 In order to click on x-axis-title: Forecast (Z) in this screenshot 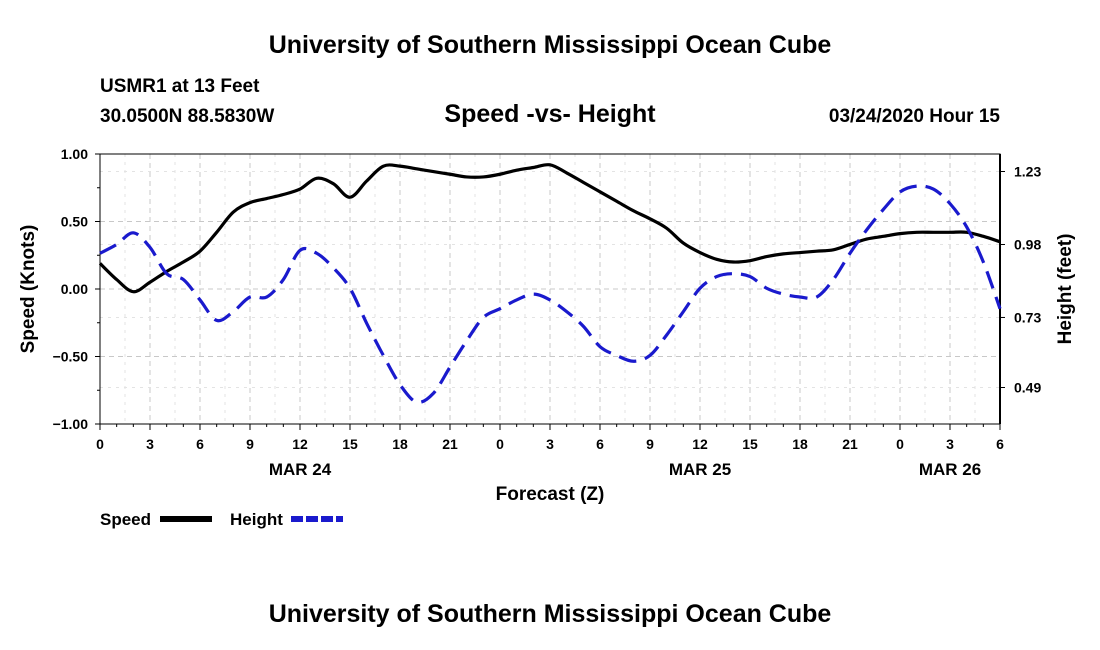, I will do `click(550, 494)`.